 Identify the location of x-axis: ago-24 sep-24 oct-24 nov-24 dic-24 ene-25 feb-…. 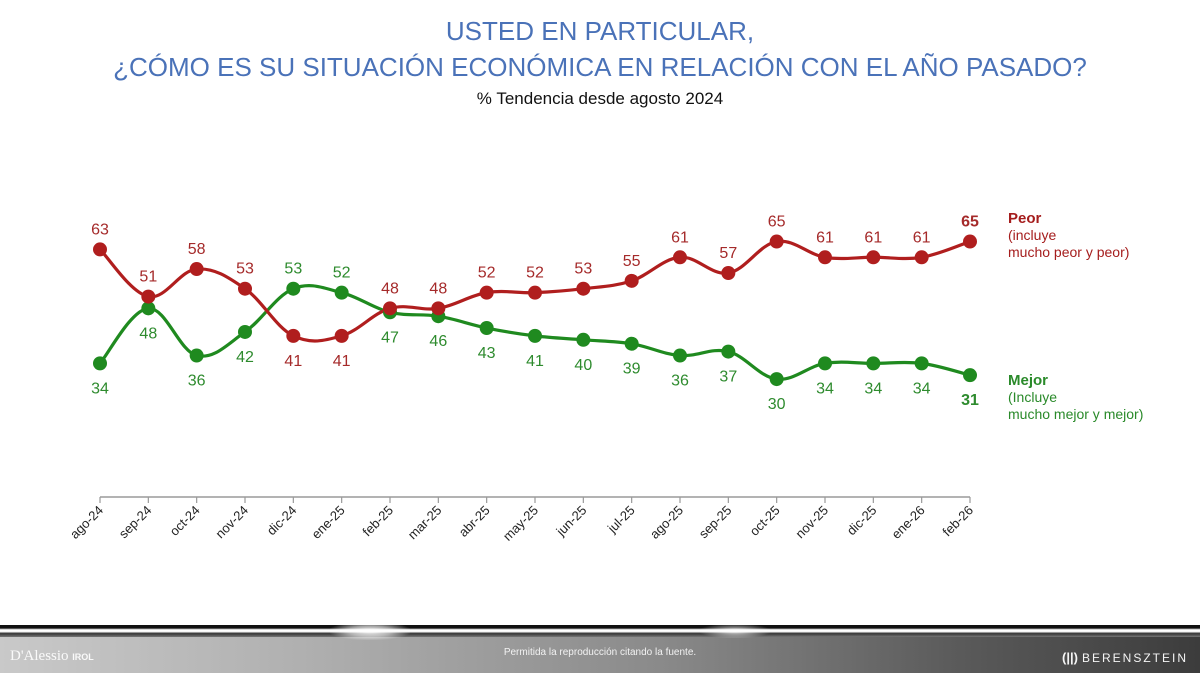
(521, 520).